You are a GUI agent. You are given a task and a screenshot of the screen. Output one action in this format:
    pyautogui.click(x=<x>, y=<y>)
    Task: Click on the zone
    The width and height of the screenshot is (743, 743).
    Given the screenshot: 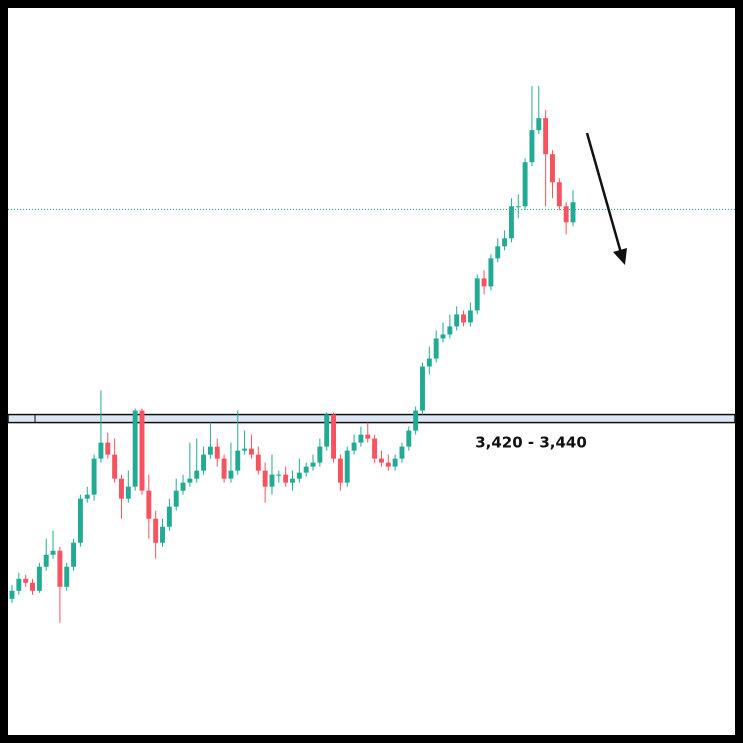 What is the action you would take?
    pyautogui.click(x=371, y=418)
    